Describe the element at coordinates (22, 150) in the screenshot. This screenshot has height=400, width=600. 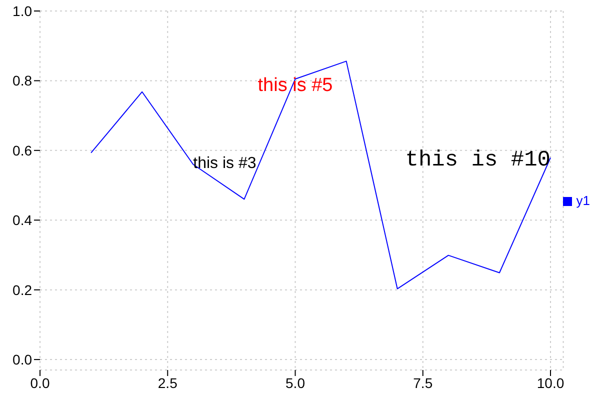
I see `y-tick-label: 0.6` at that location.